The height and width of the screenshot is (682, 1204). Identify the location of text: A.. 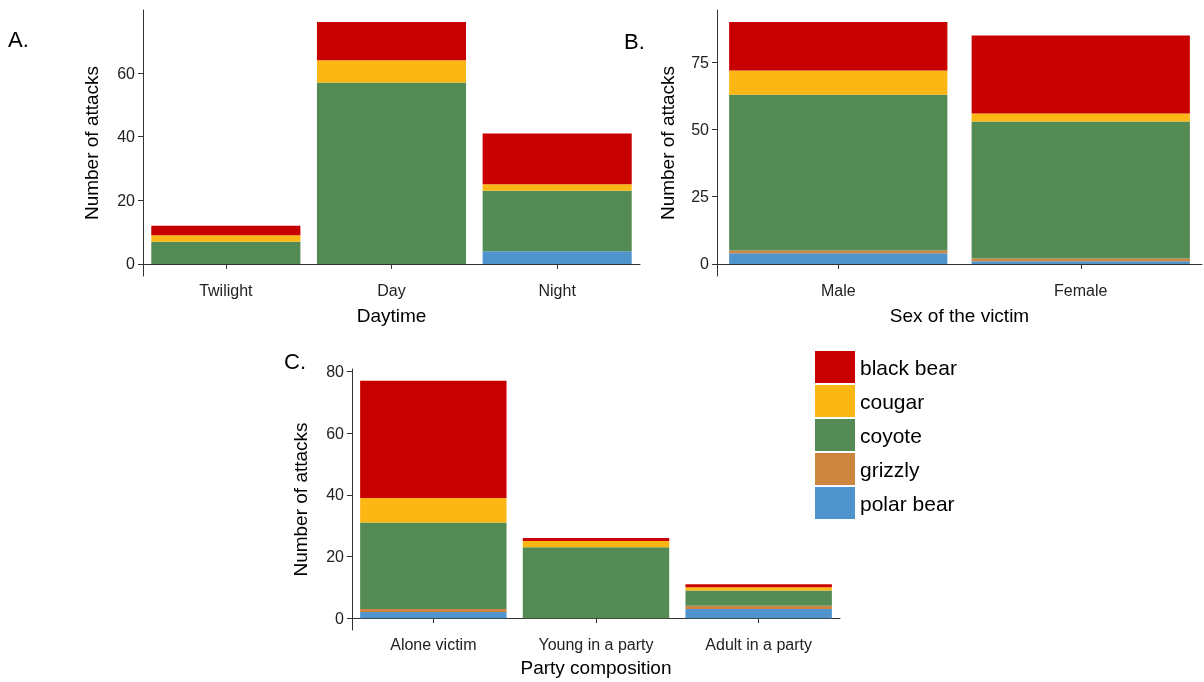
(18, 39).